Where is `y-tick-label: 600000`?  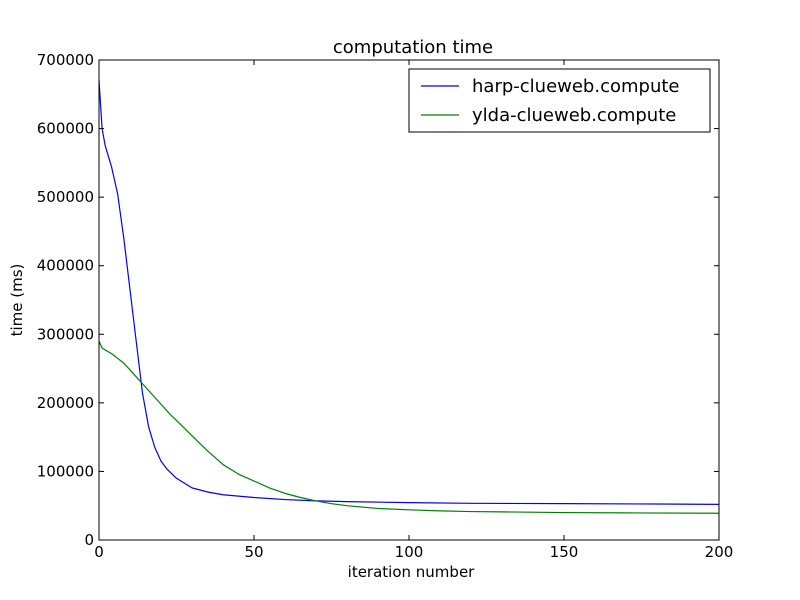
y-tick-label: 600000 is located at coordinates (65, 129).